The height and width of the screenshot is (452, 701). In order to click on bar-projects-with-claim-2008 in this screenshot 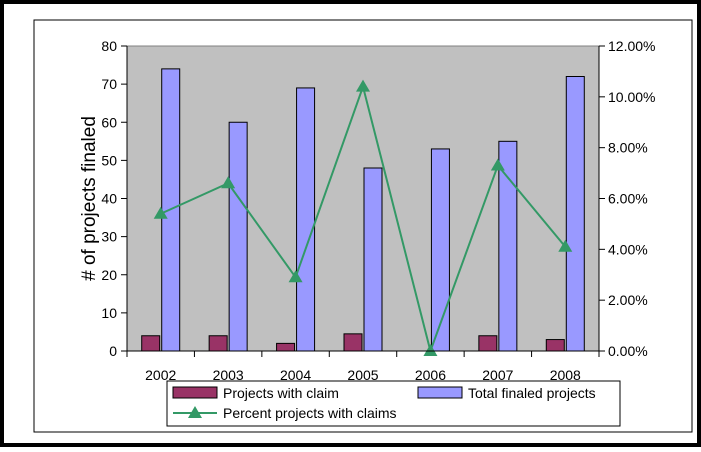, I will do `click(555, 345)`.